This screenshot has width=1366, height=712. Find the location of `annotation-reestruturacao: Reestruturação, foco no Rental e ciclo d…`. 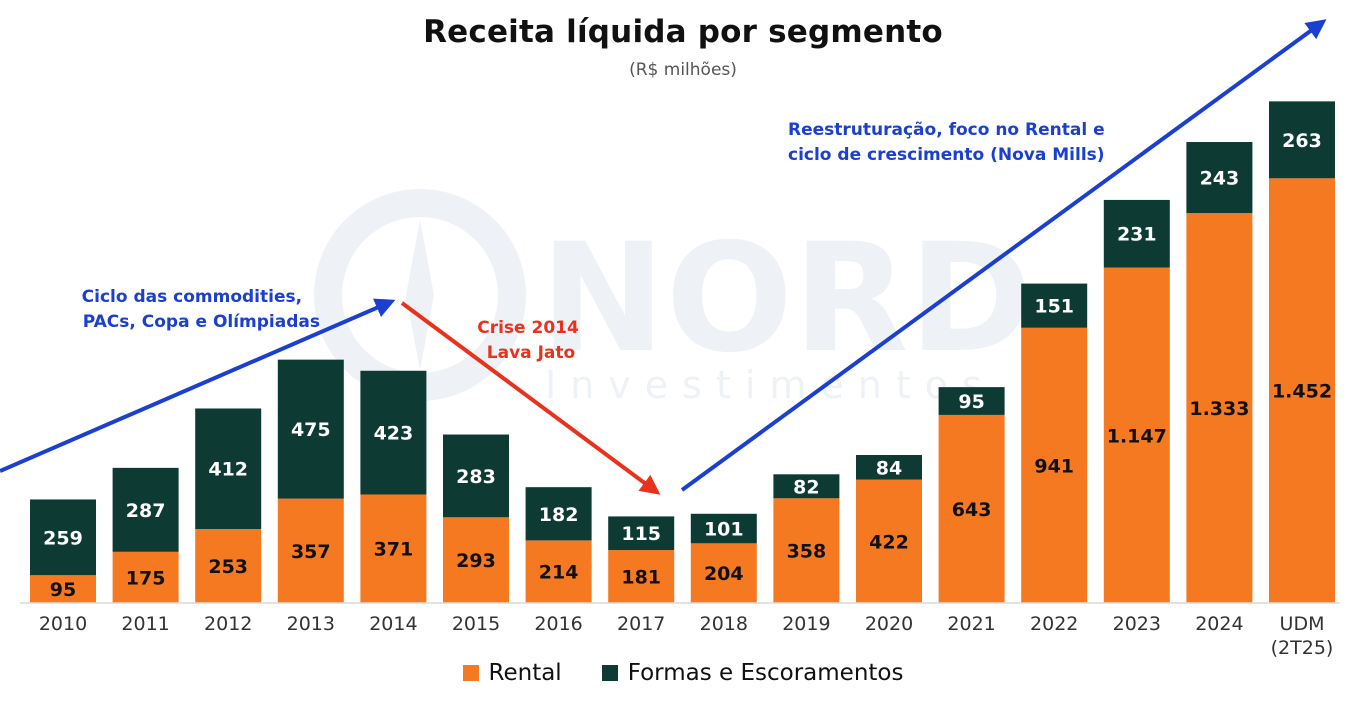

annotation-reestruturacao: Reestruturação, foco no Rental e ciclo d… is located at coordinates (949, 142).